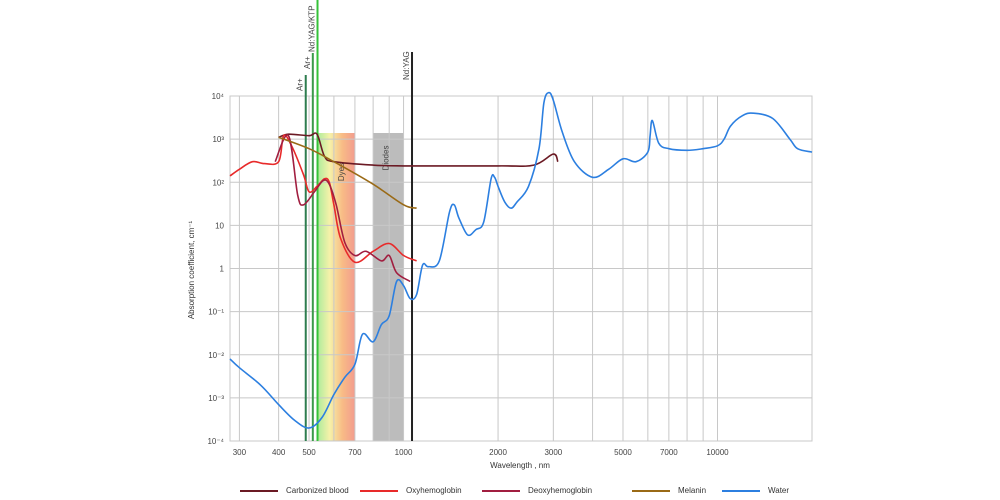 The height and width of the screenshot is (500, 1000). I want to click on series-line-melanin, so click(347, 172).